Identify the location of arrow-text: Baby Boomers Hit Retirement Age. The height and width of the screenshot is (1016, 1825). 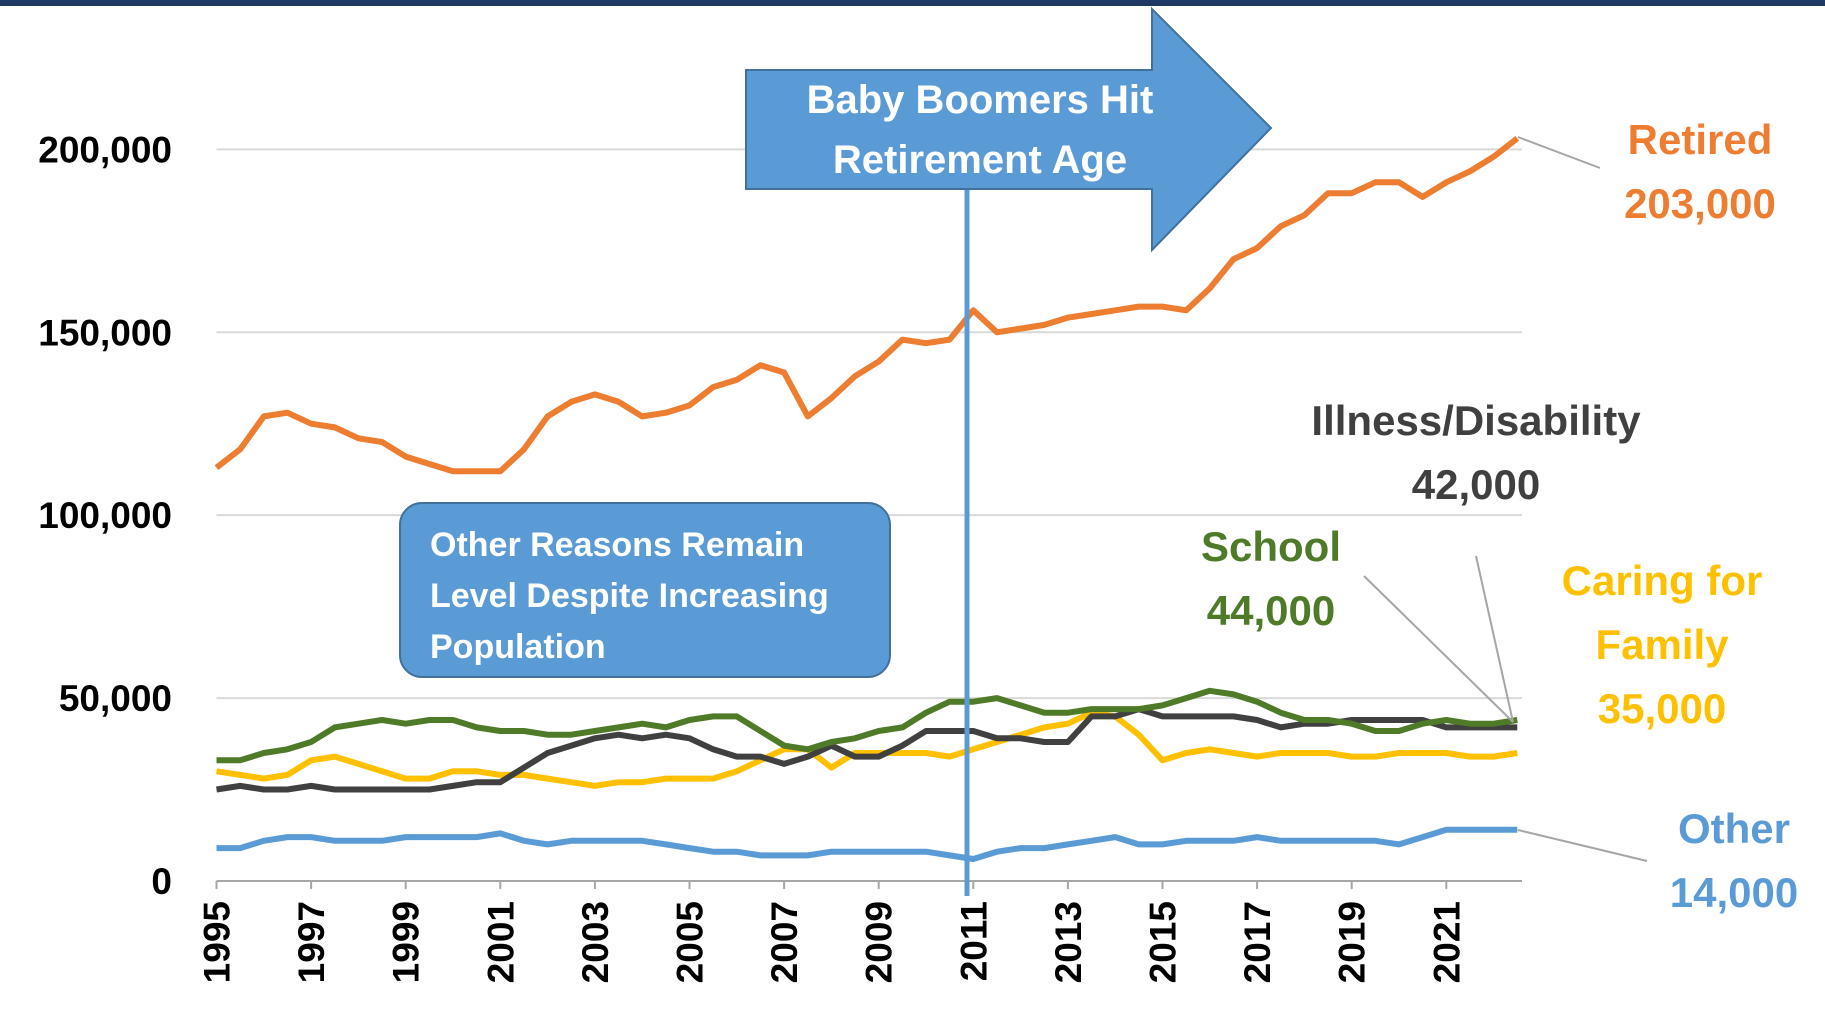
(980, 130).